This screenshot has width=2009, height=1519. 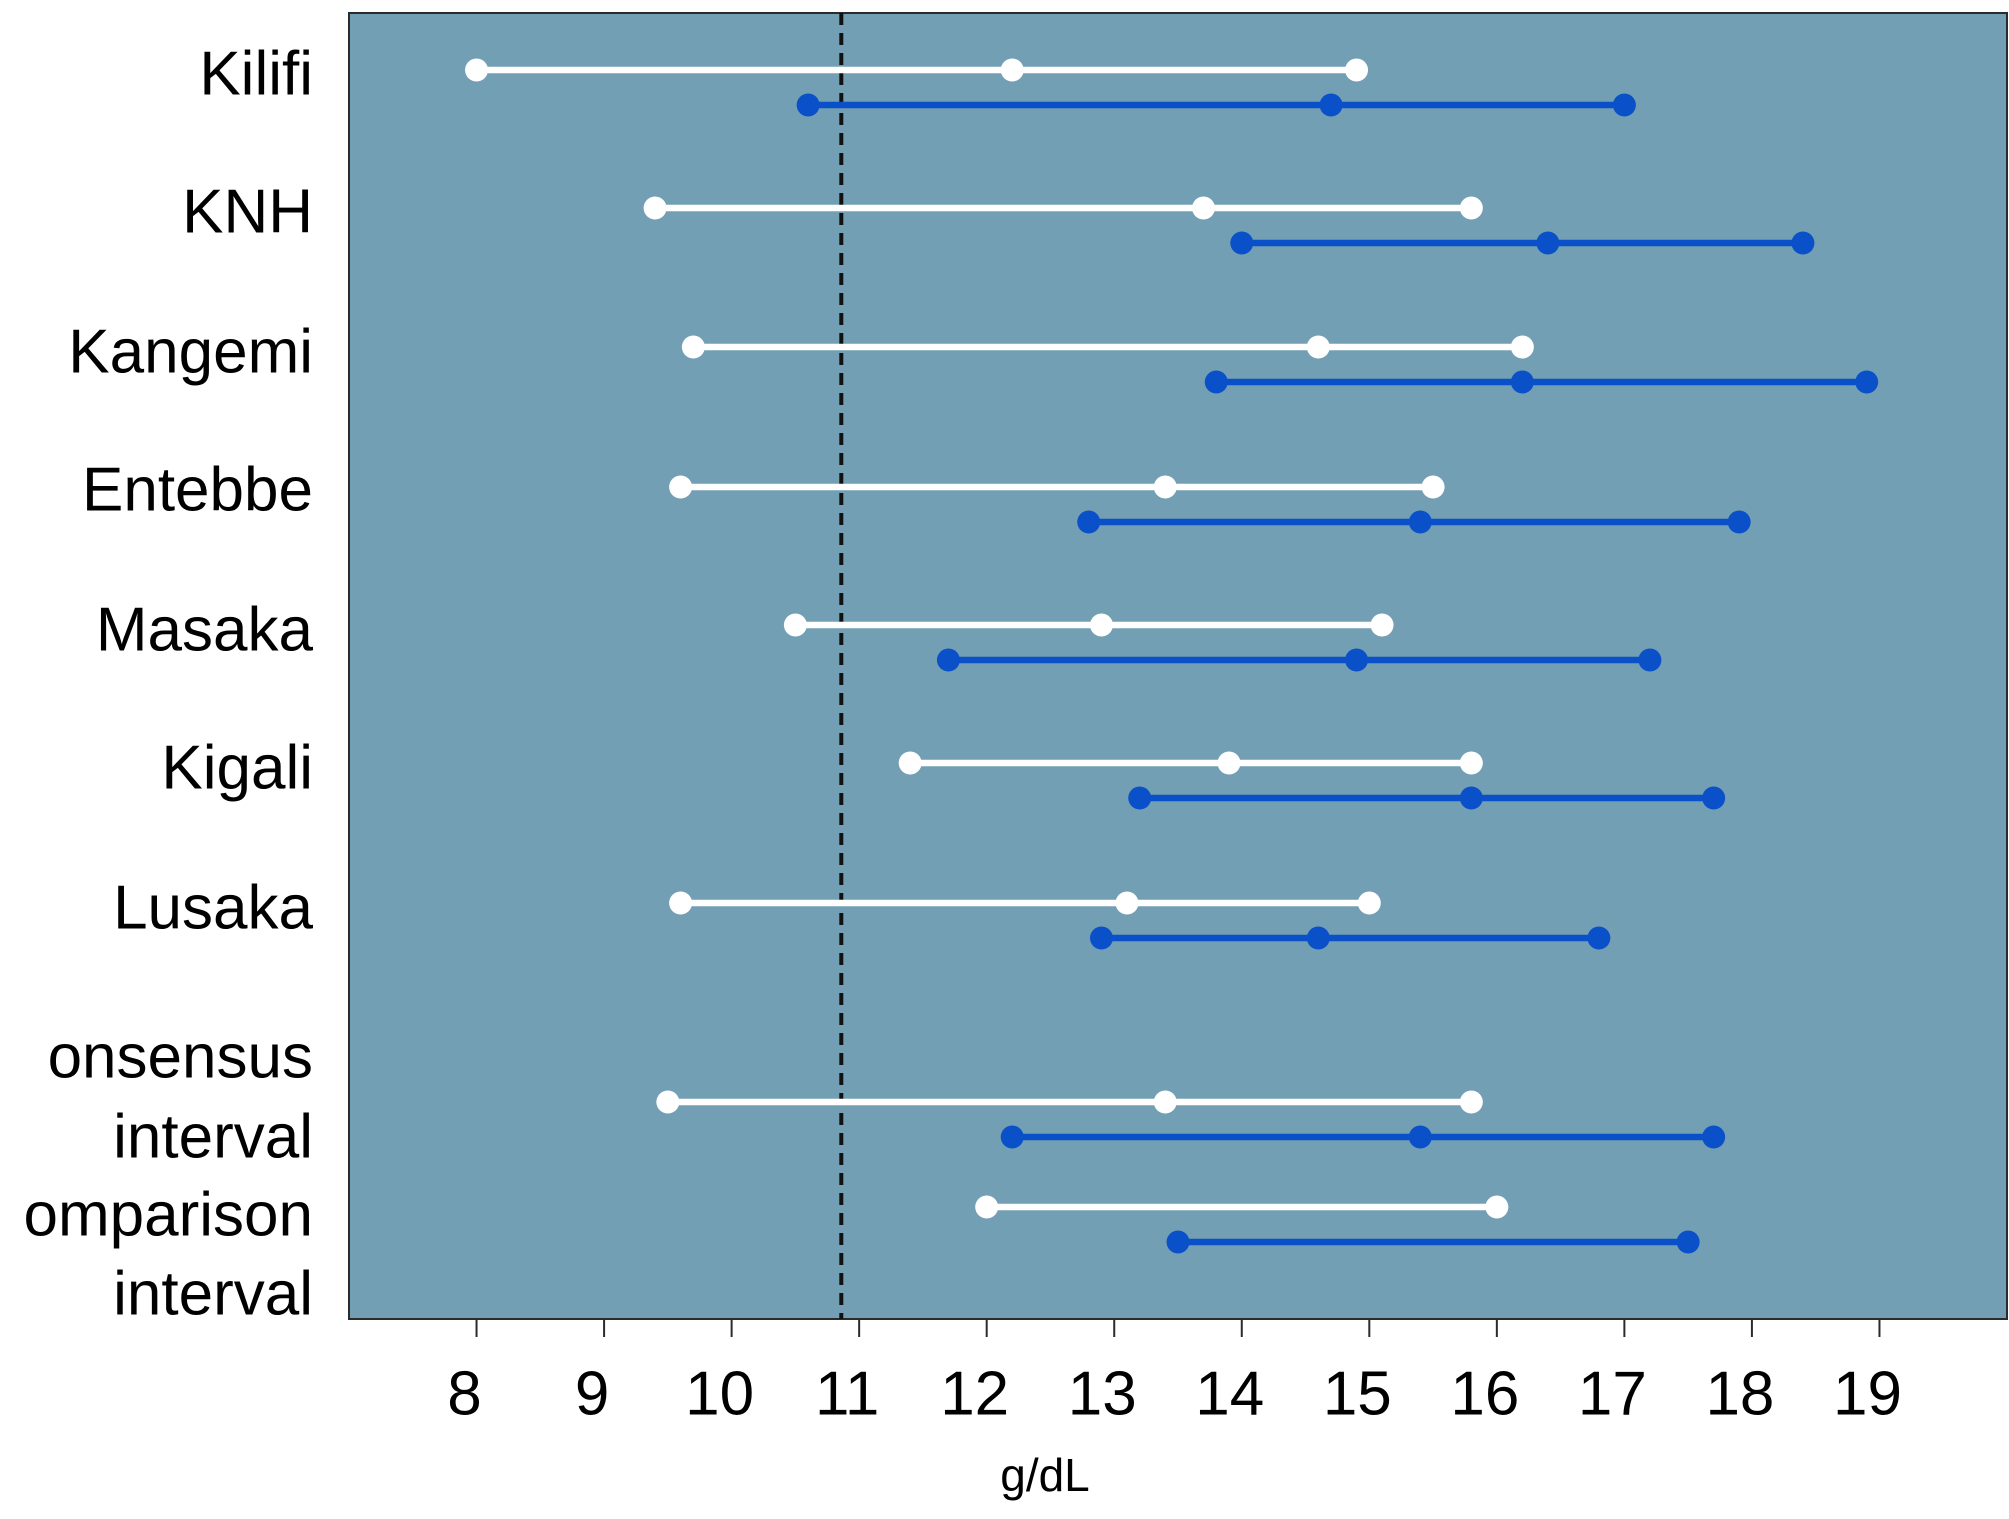 What do you see at coordinates (197, 489) in the screenshot?
I see `category-label: Entebbe` at bounding box center [197, 489].